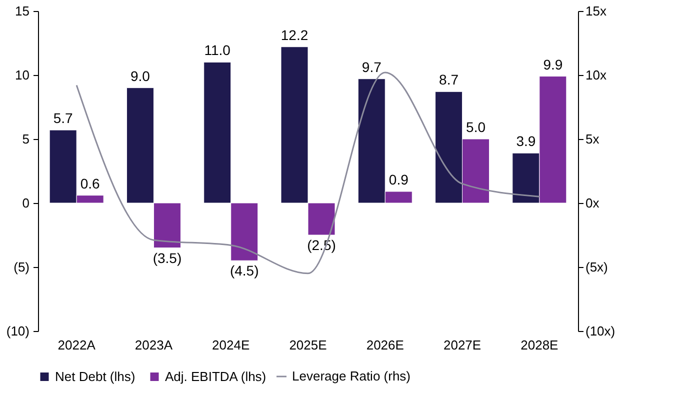 Image resolution: width=683 pixels, height=417 pixels. Describe the element at coordinates (217, 50) in the screenshot. I see `data-label: 11.0` at that location.